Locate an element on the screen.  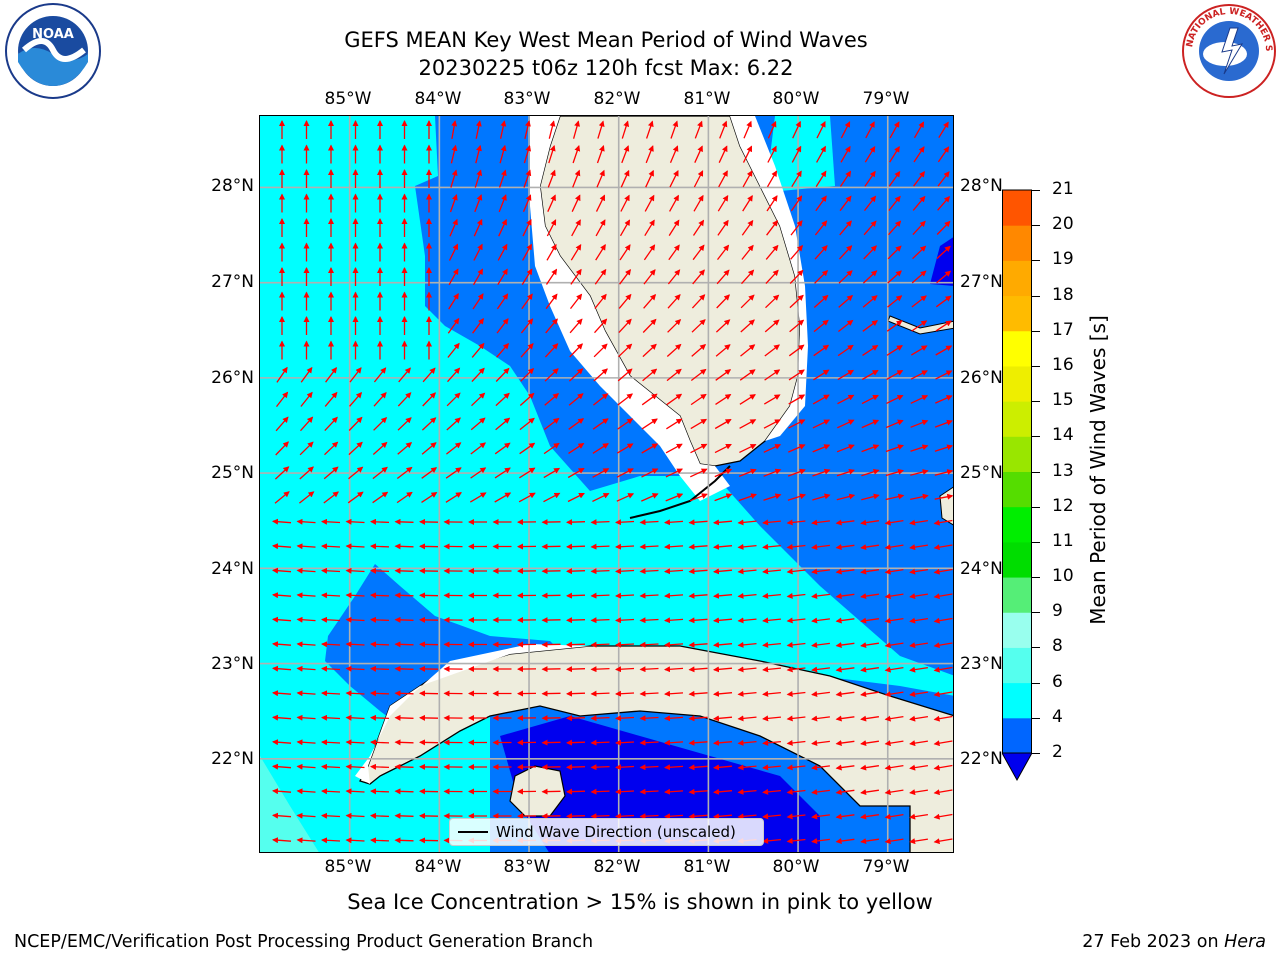
period-zone-light is located at coordinates (289, 804).